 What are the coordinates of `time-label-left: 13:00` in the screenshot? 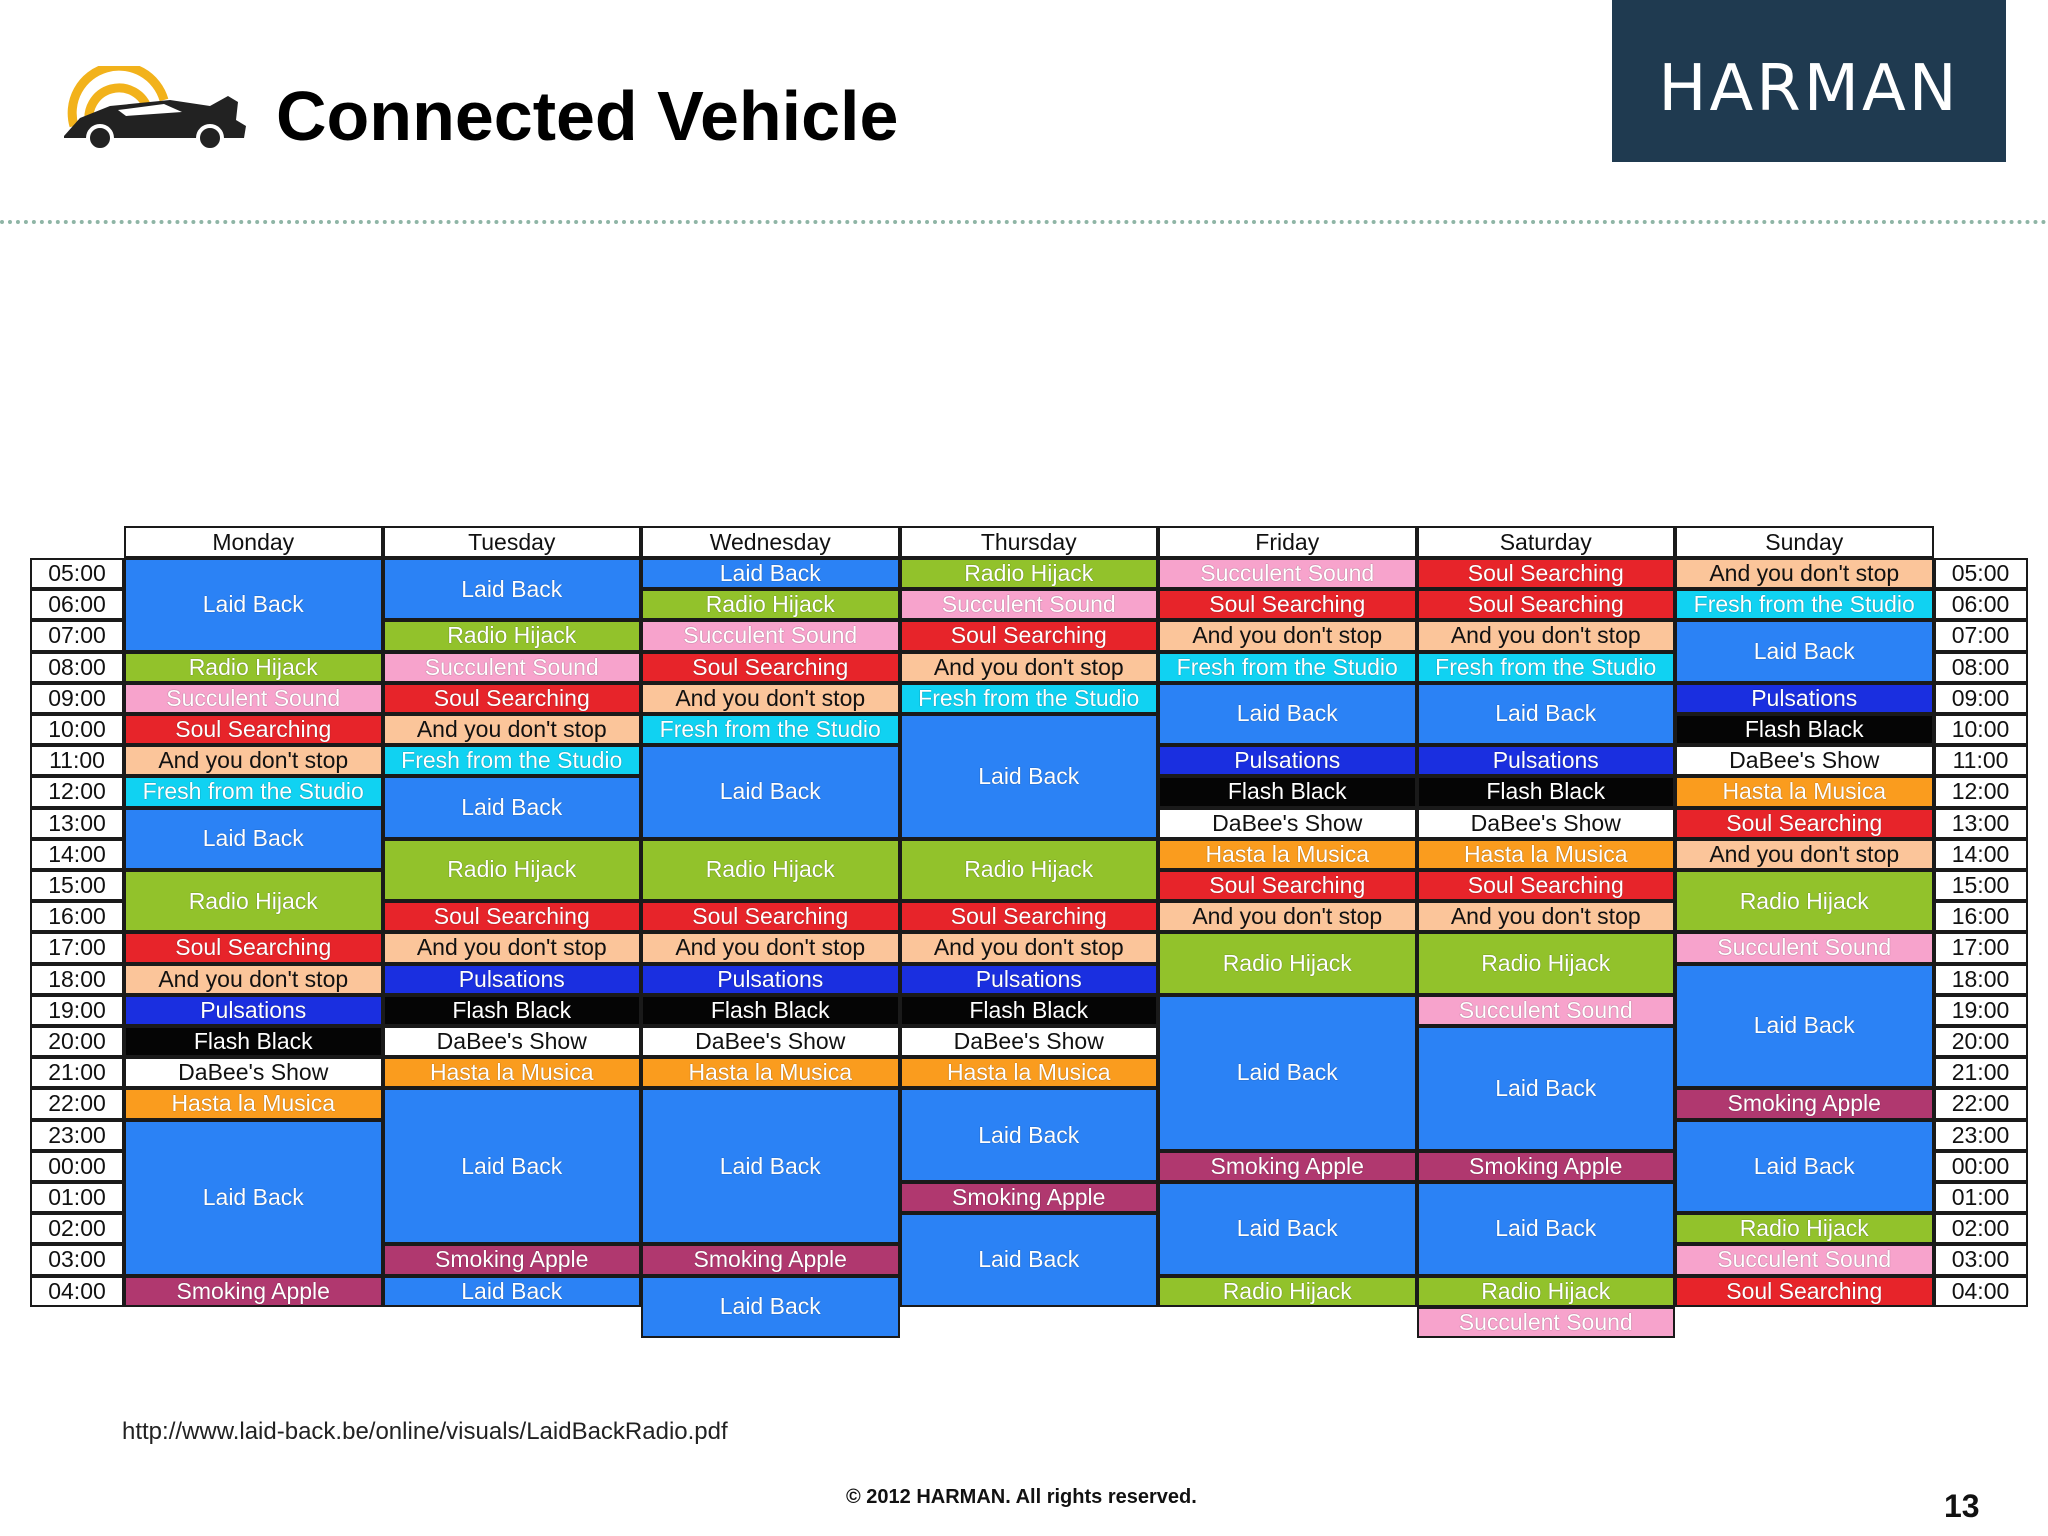 It's located at (77, 823).